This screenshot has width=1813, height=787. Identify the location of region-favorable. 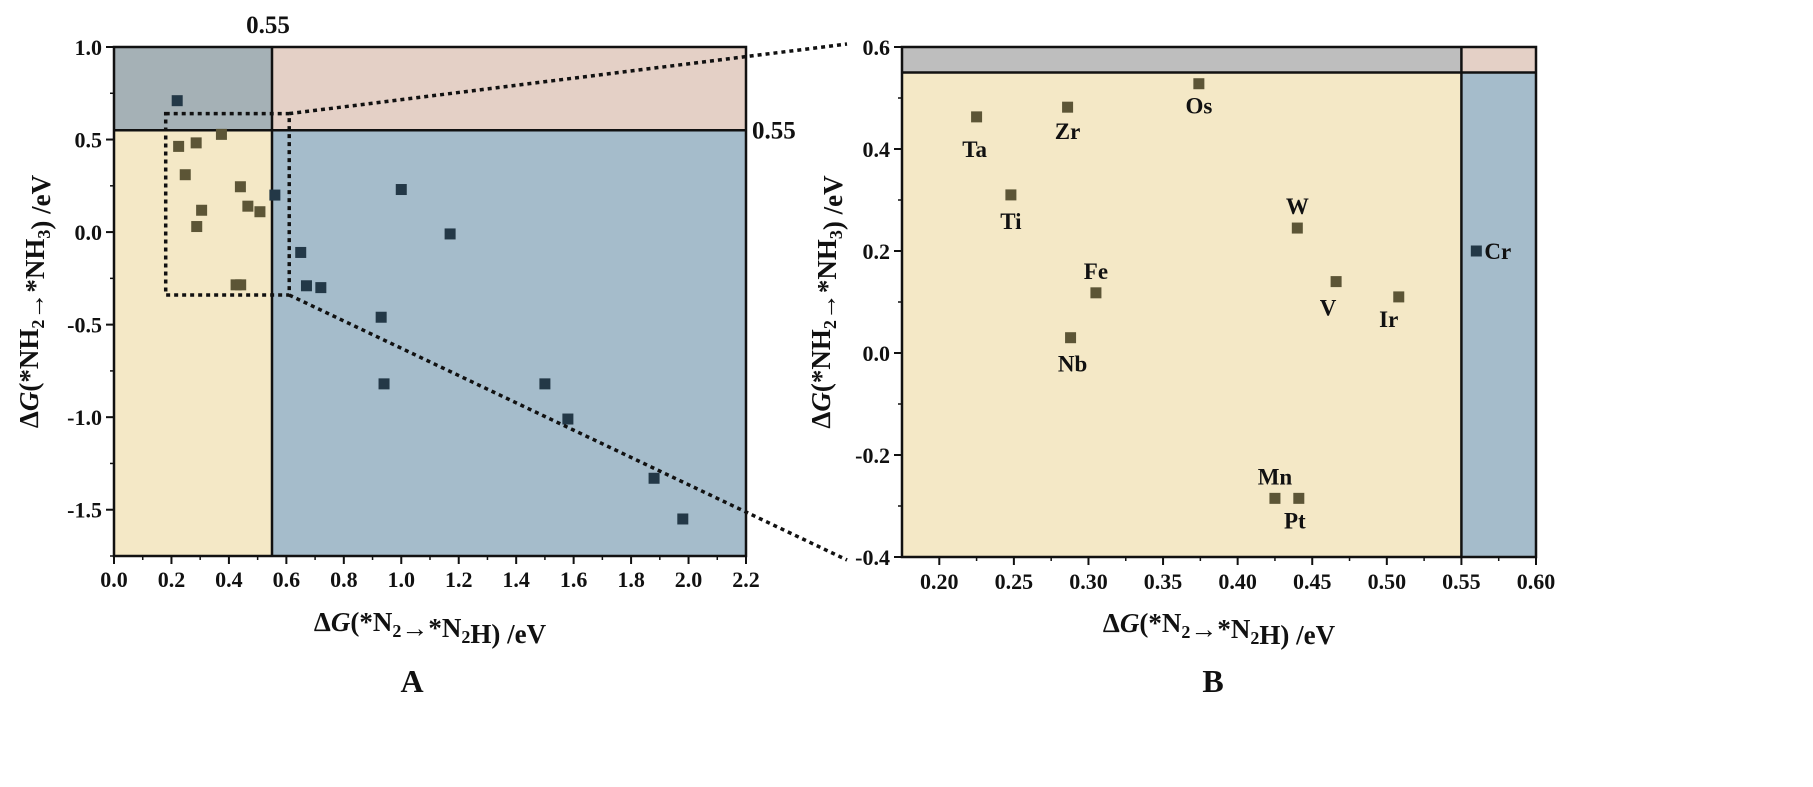
(193, 343).